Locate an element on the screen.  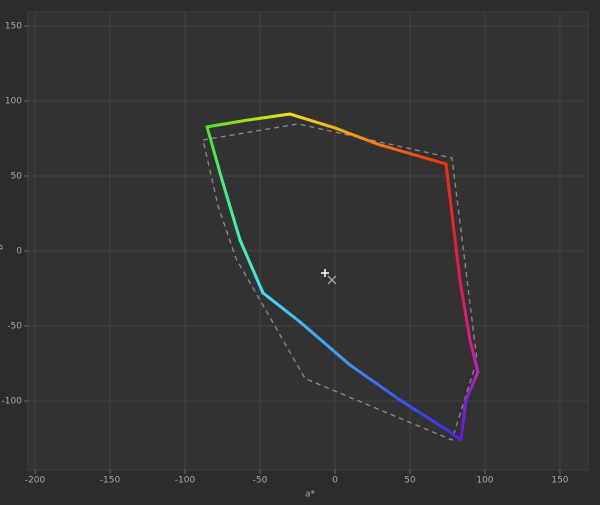
x-tick-label: 100 is located at coordinates (484, 481).